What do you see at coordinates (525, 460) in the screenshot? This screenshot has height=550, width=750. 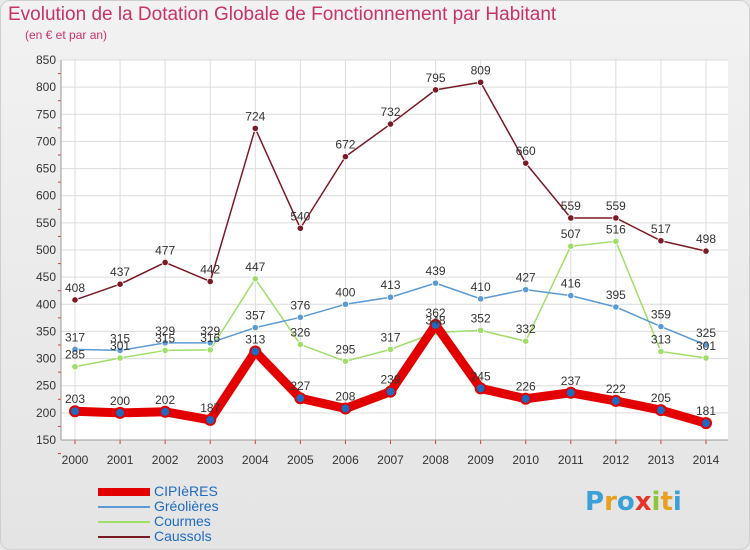 I see `x-tick-label: 2010` at bounding box center [525, 460].